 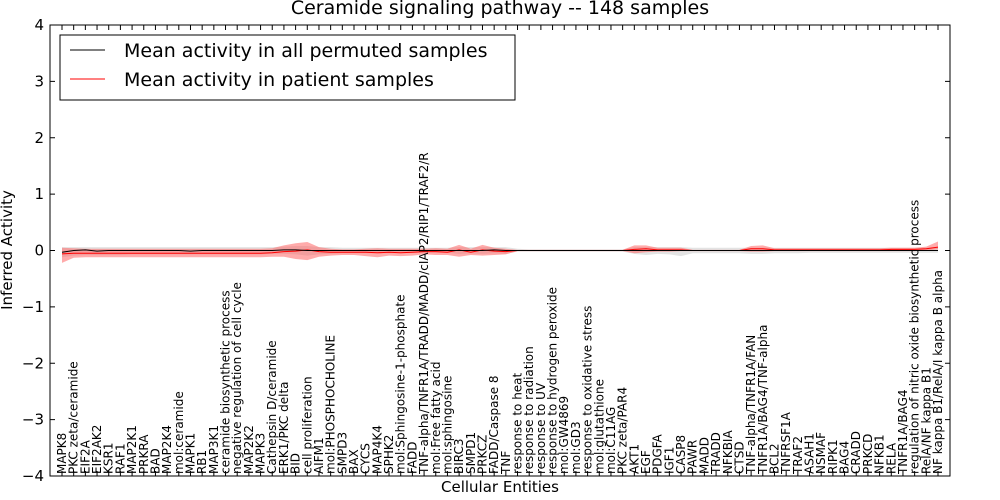 I want to click on legend-label-patient: Mean activity in patient samples, so click(x=279, y=80).